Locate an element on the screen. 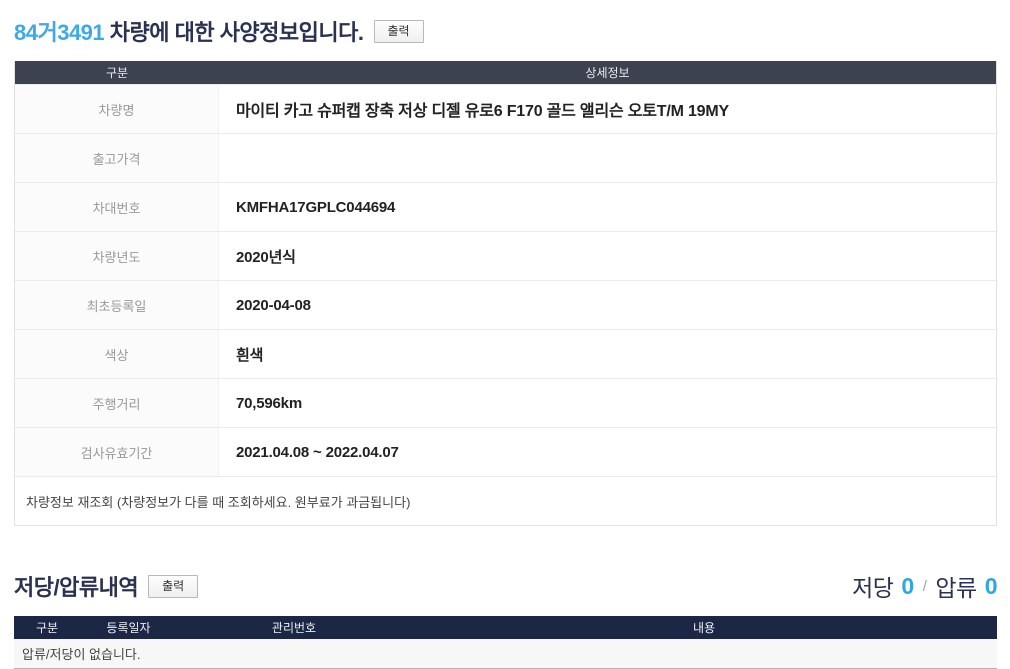 The height and width of the screenshot is (669, 1010). requery-note: 차량정보 재조회 (차량정보가 다를 때 조회하세요. 원부료가 과금됩니다) is located at coordinates (505, 500).